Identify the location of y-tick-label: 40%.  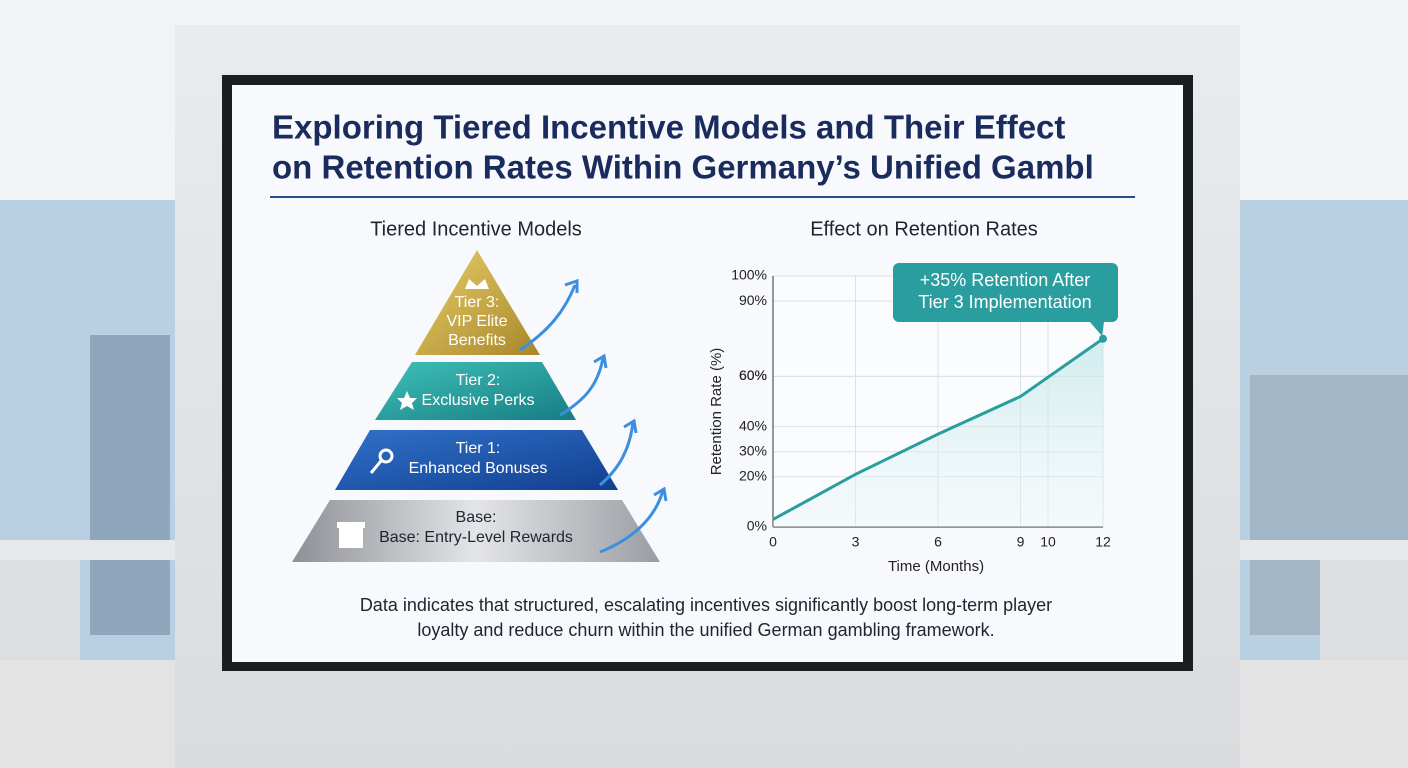
(753, 425).